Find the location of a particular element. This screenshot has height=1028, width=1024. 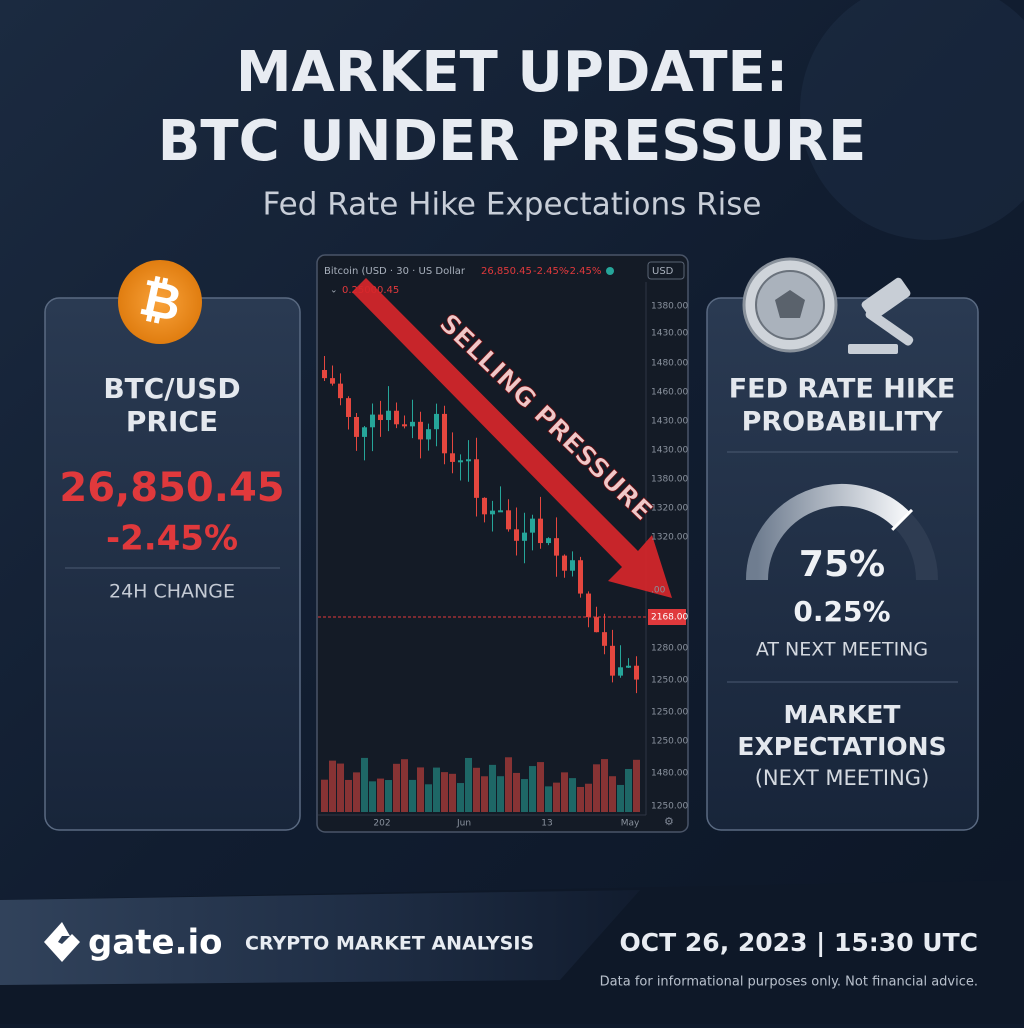

gauge-needle is located at coordinates (902, 519).